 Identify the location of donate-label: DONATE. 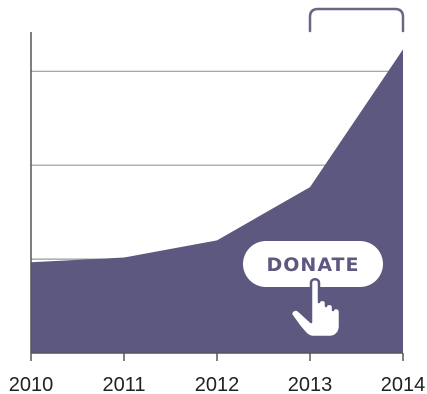
(313, 265).